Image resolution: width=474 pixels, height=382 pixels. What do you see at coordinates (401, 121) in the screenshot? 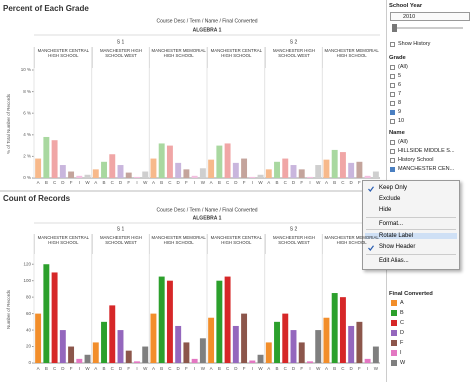
I see `list-item: 10` at bounding box center [401, 121].